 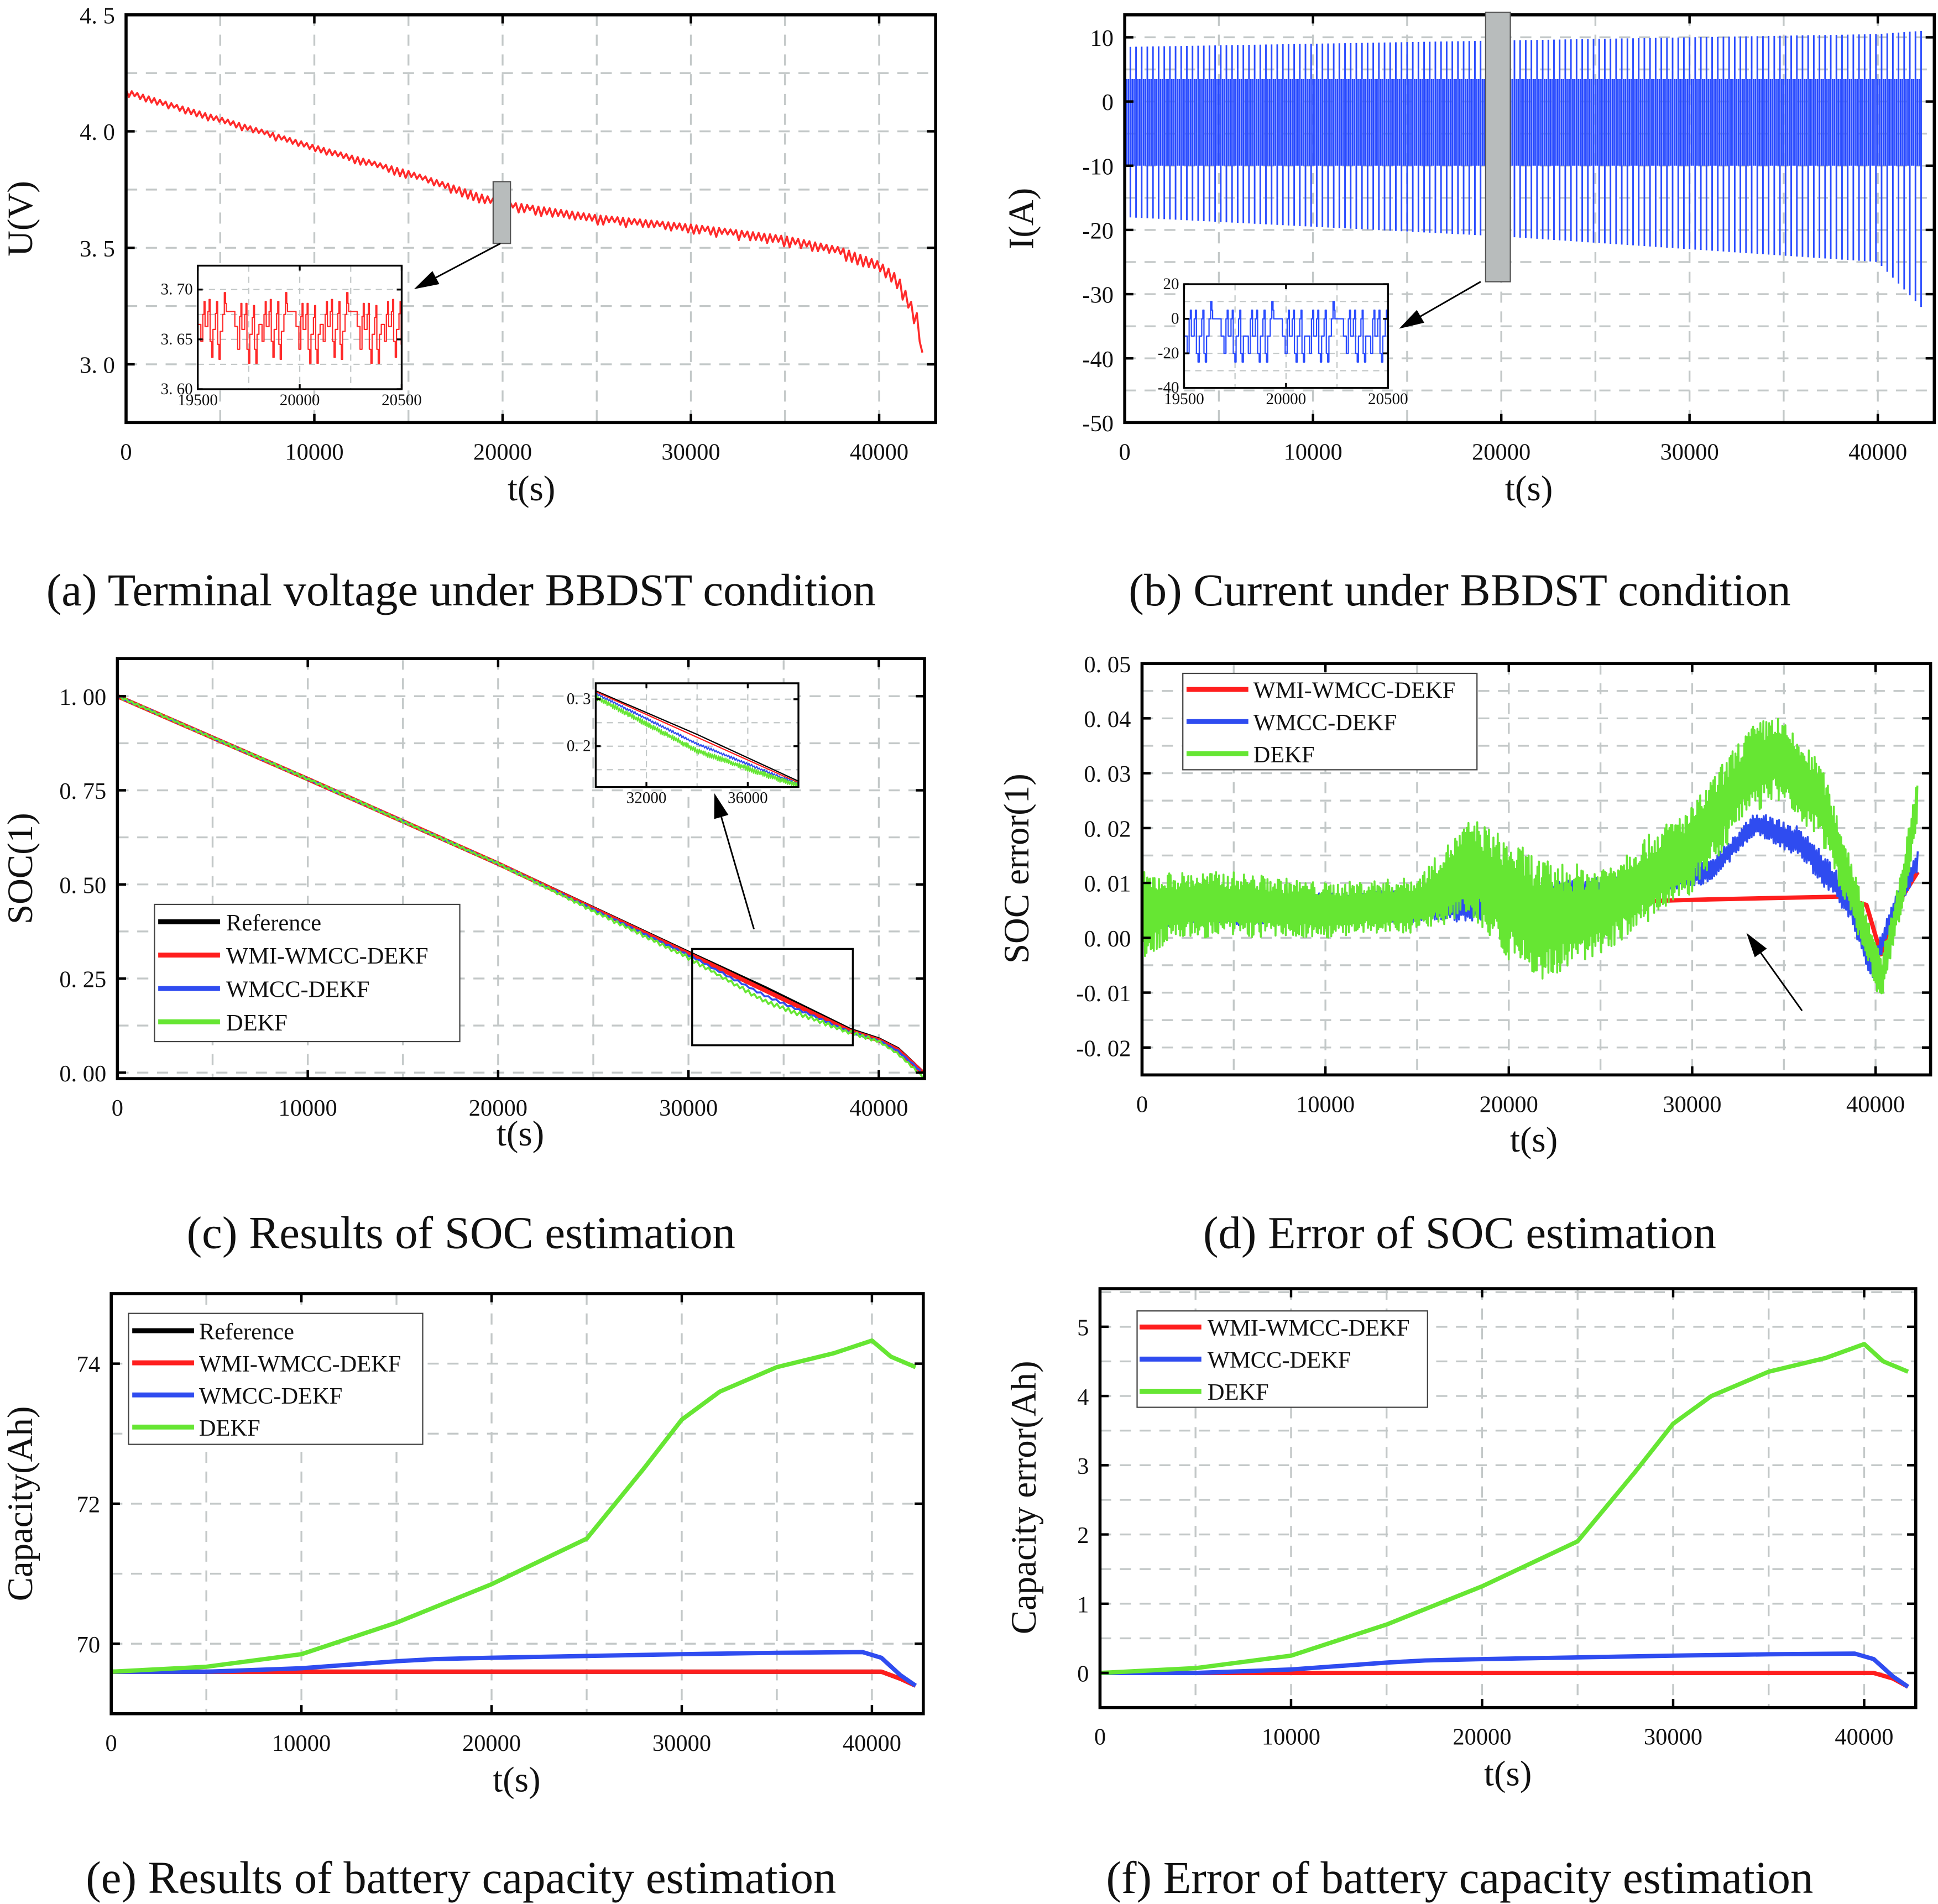 I want to click on y-axis-label: Capacity(Ah), so click(x=20, y=1504).